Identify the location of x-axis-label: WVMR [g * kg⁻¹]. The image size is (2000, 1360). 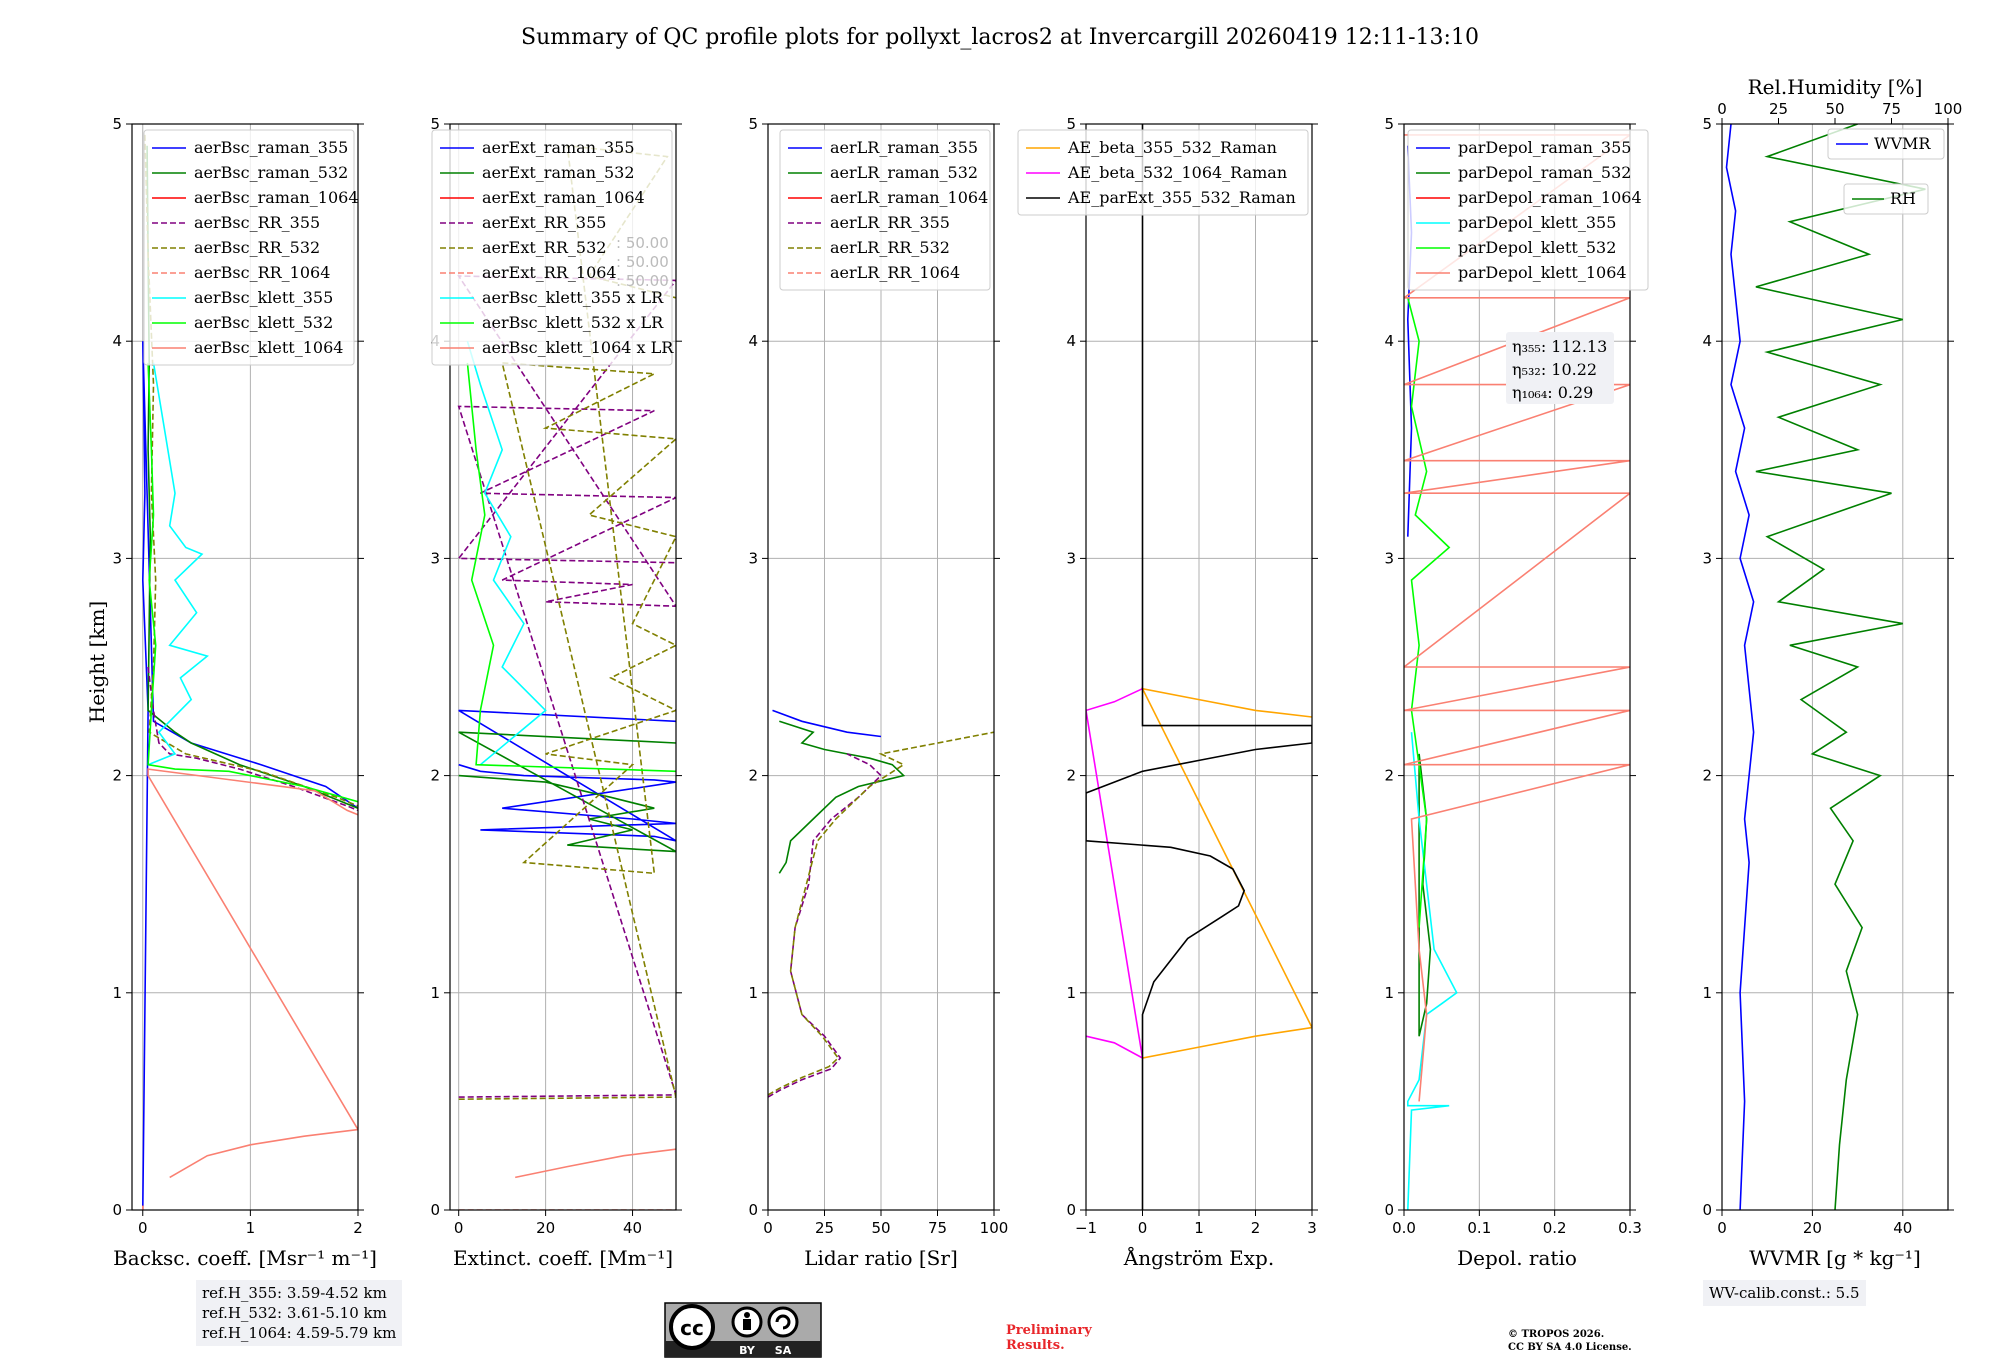
(1835, 1258).